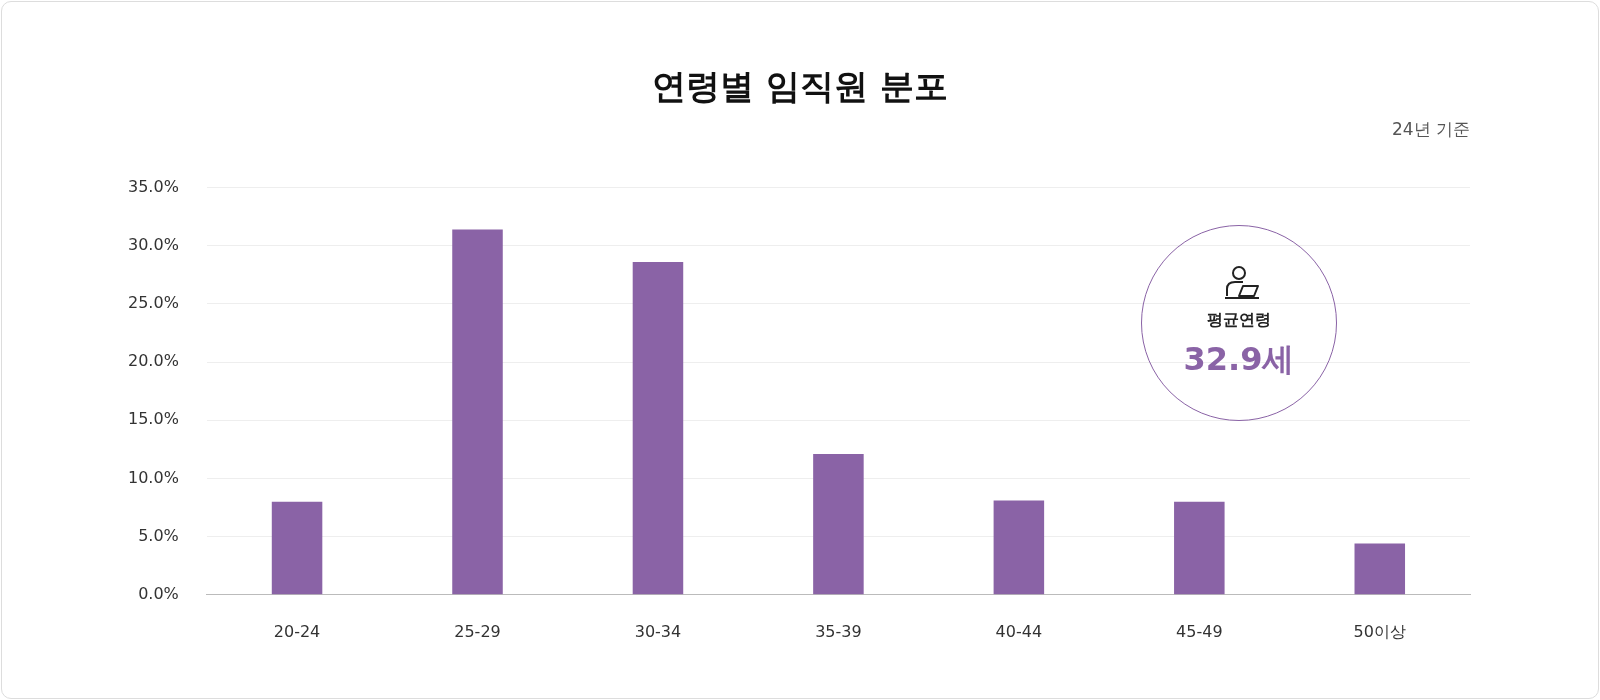 This screenshot has width=1600, height=700. I want to click on chart-title: 연령별 임직원 분포, so click(800, 86).